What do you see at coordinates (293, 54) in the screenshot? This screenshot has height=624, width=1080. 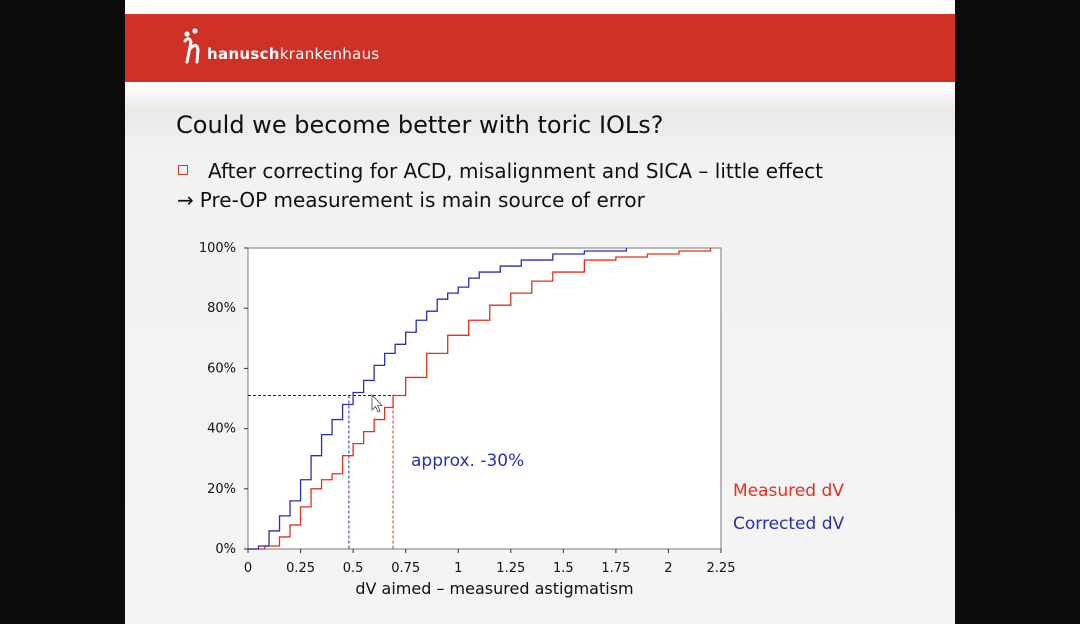 I see `hospital-logo-text: hanuschkrankenhaus` at bounding box center [293, 54].